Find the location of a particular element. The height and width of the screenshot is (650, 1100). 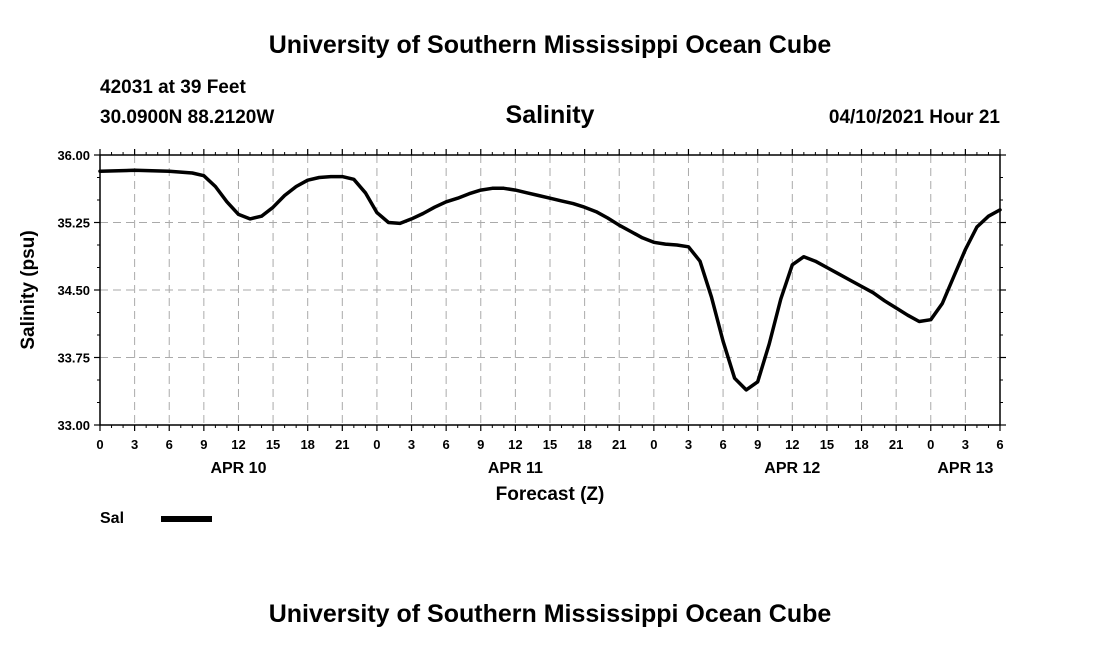

y-tick-label: 36.00 is located at coordinates (73, 155).